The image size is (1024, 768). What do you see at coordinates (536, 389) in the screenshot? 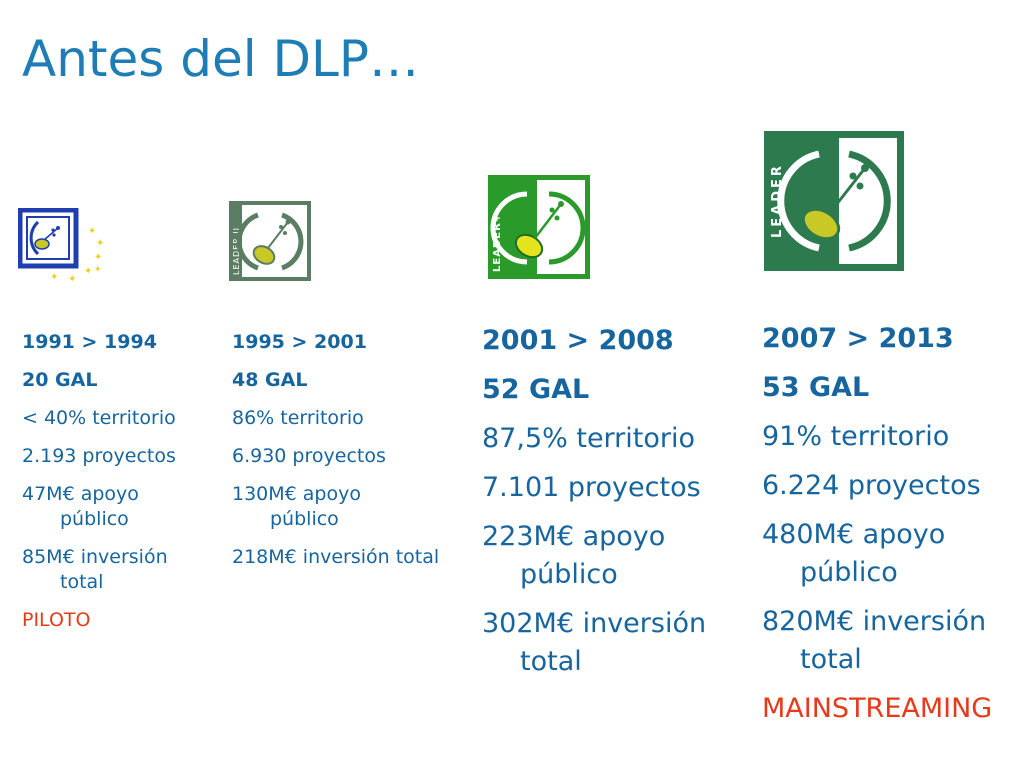
I see `gal-count: 52 GAL` at bounding box center [536, 389].